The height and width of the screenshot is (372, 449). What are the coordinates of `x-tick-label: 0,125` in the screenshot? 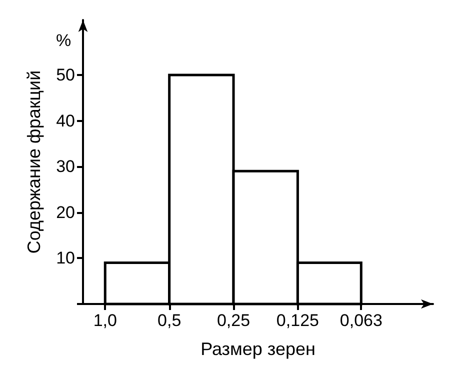 It's located at (297, 320).